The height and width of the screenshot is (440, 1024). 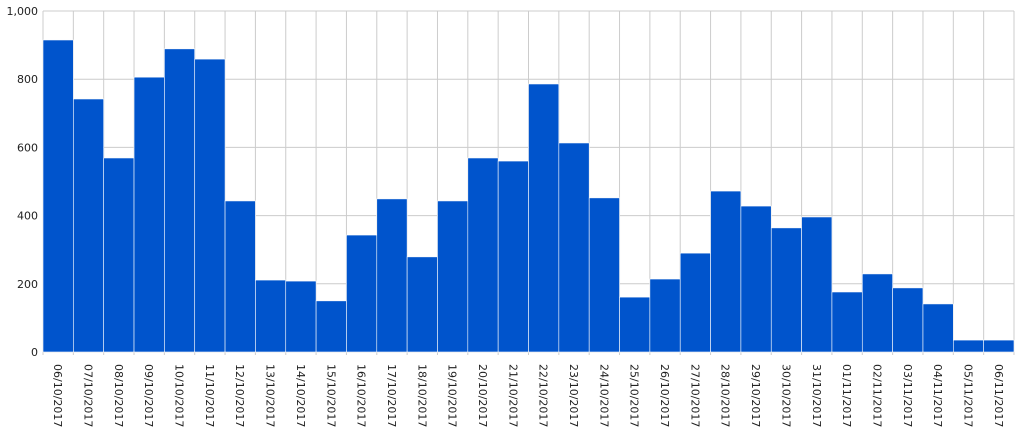 I want to click on x-tick-label: 24/10/2017, so click(x=603, y=395).